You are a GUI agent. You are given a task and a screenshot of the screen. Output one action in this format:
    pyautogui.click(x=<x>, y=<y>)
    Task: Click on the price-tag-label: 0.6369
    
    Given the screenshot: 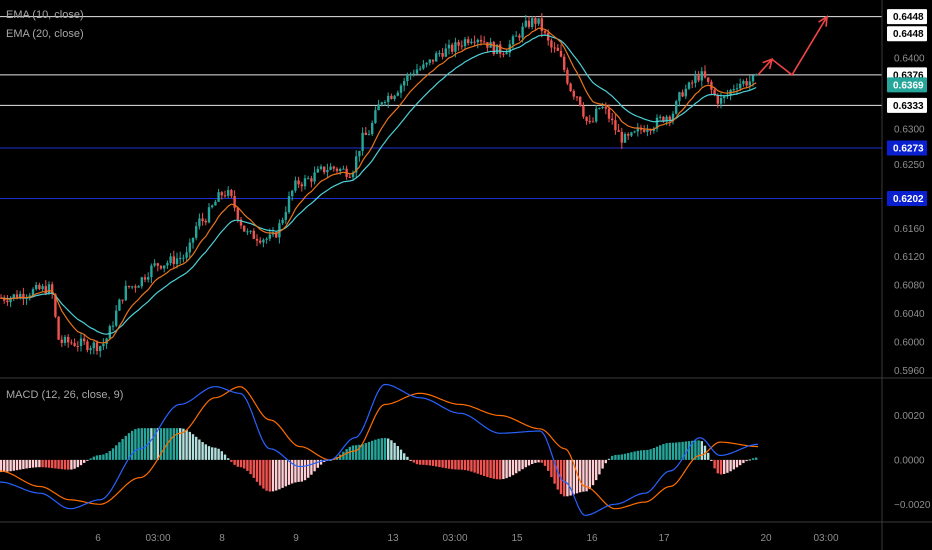 What is the action you would take?
    pyautogui.click(x=908, y=85)
    